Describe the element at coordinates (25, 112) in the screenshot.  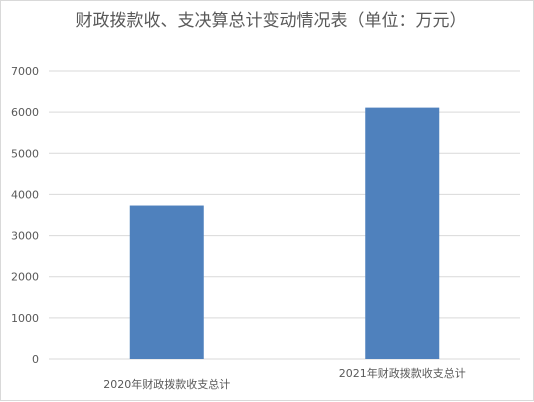
I see `y-tick-label: 6000` at that location.